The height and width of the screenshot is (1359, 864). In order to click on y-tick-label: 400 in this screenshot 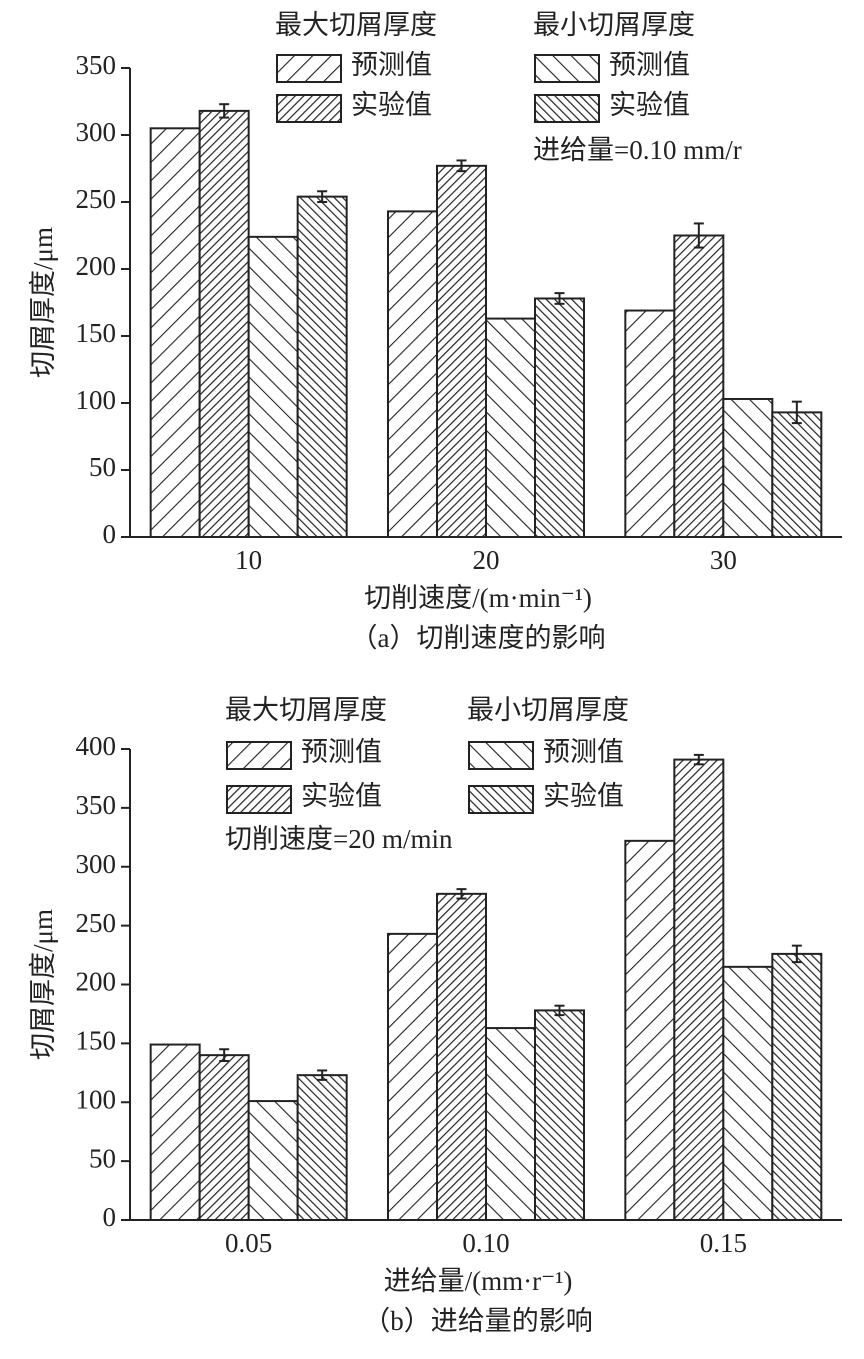, I will do `click(96, 746)`.